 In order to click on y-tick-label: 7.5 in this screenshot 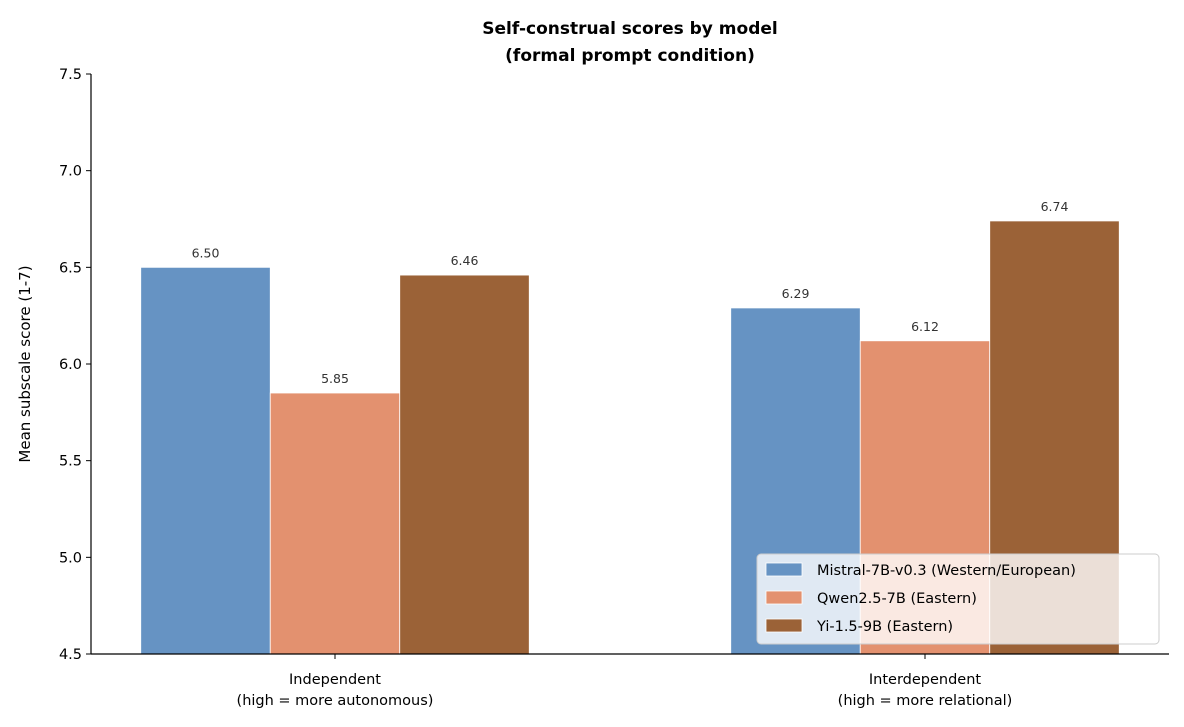, I will do `click(70, 75)`.